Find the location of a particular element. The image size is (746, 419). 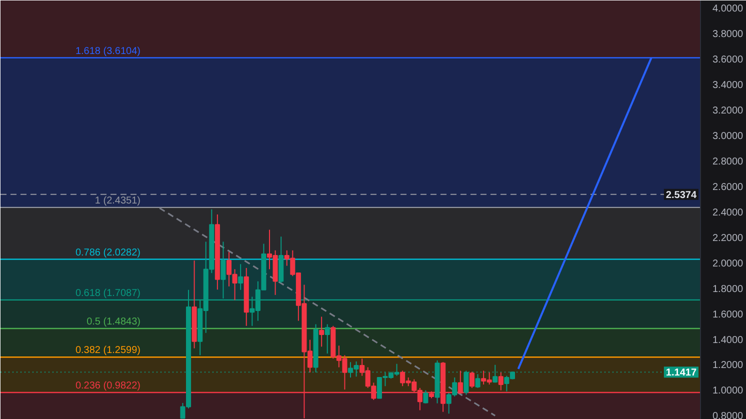

y-tick-label: 1.8000 is located at coordinates (728, 289).